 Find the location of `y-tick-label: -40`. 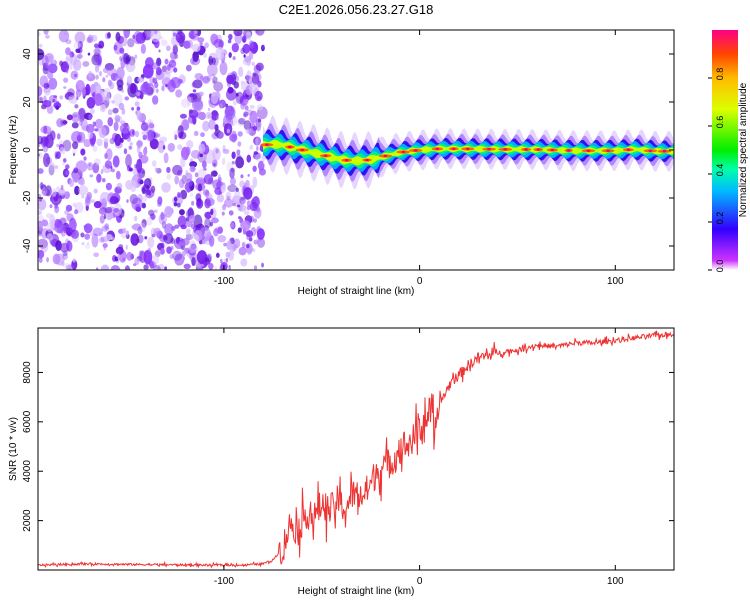

y-tick-label: -40 is located at coordinates (27, 245).